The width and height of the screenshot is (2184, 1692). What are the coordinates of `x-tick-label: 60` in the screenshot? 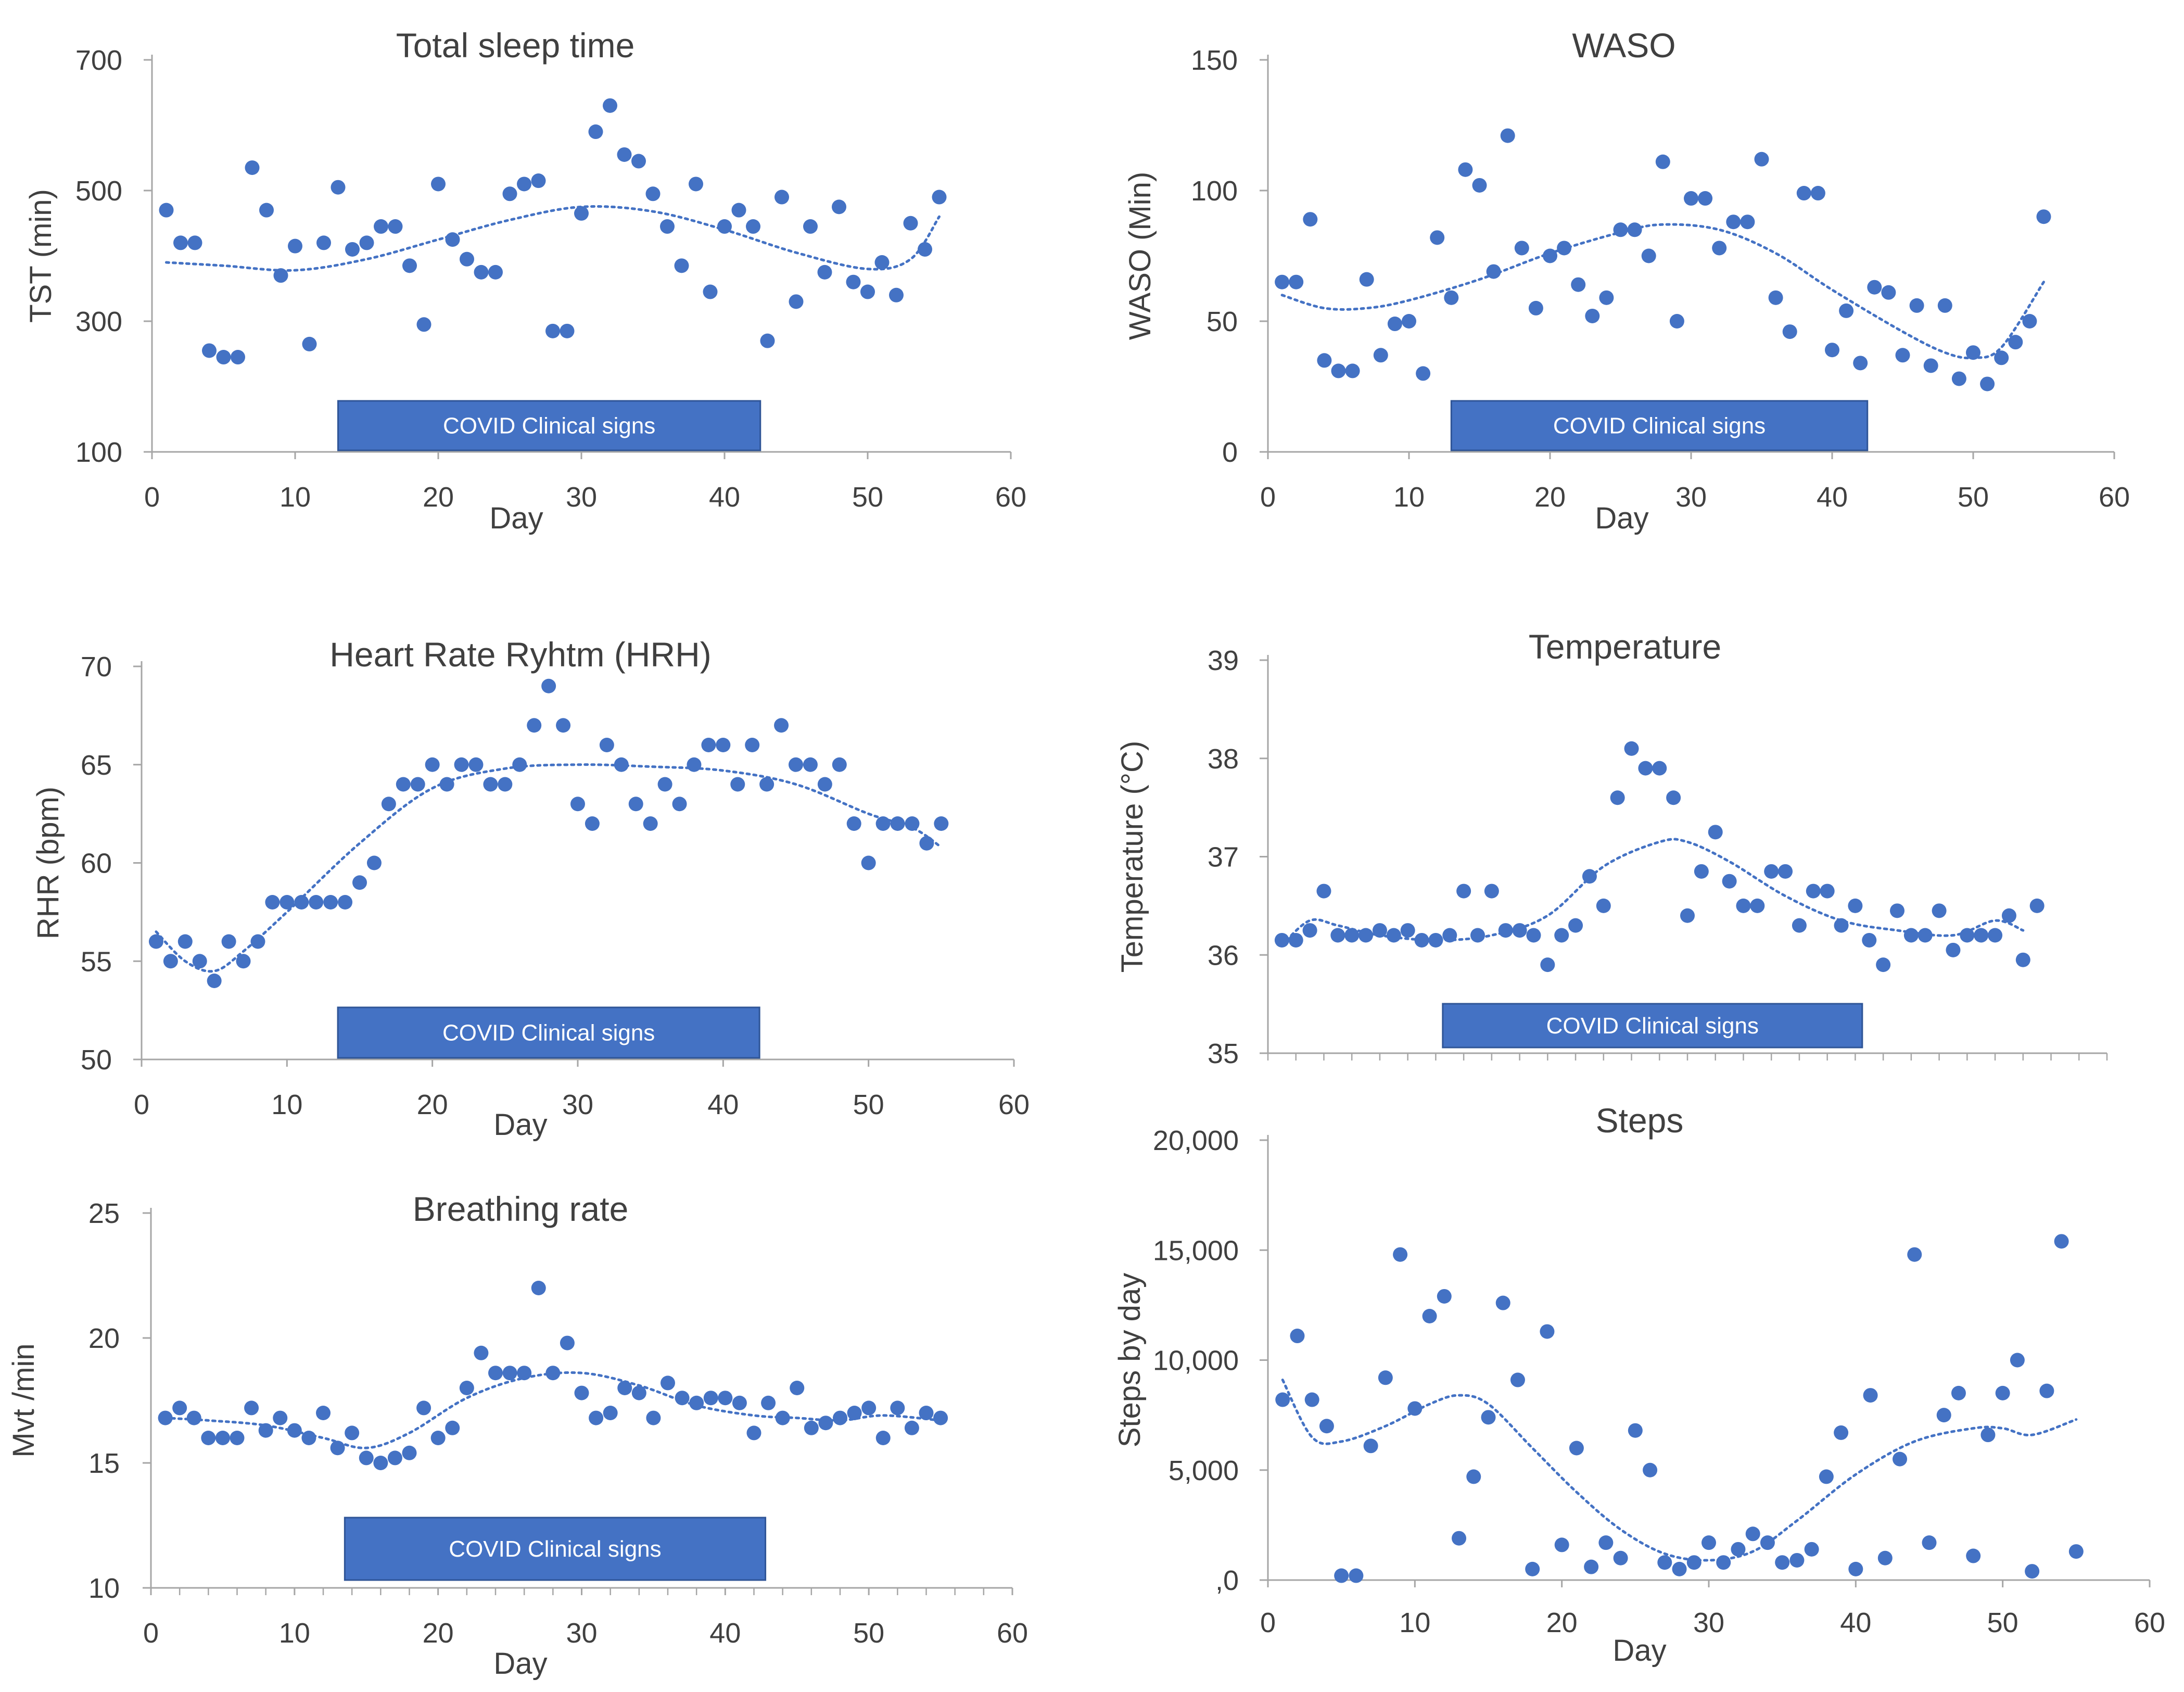 It's located at (1014, 1104).